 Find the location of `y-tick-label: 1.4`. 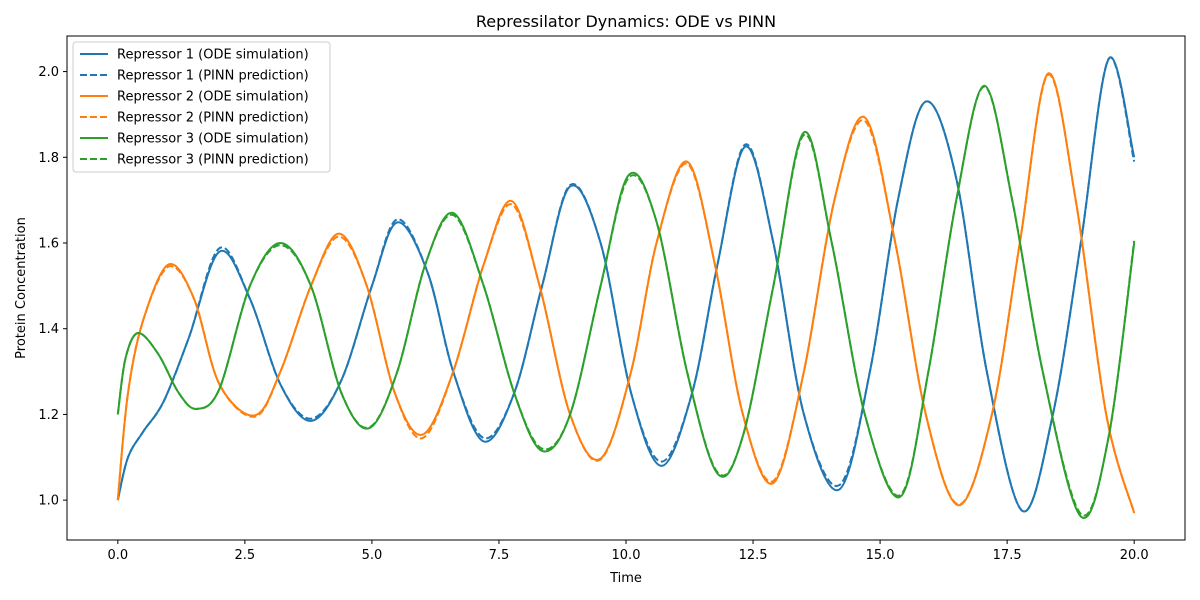

y-tick-label: 1.4 is located at coordinates (48, 329).